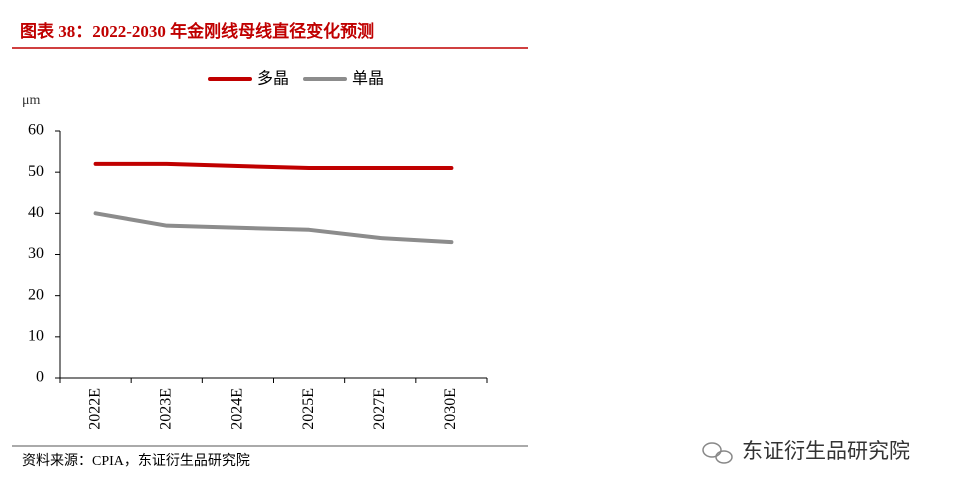 The height and width of the screenshot is (497, 955). I want to click on x-tick-label: 2023E, so click(165, 409).